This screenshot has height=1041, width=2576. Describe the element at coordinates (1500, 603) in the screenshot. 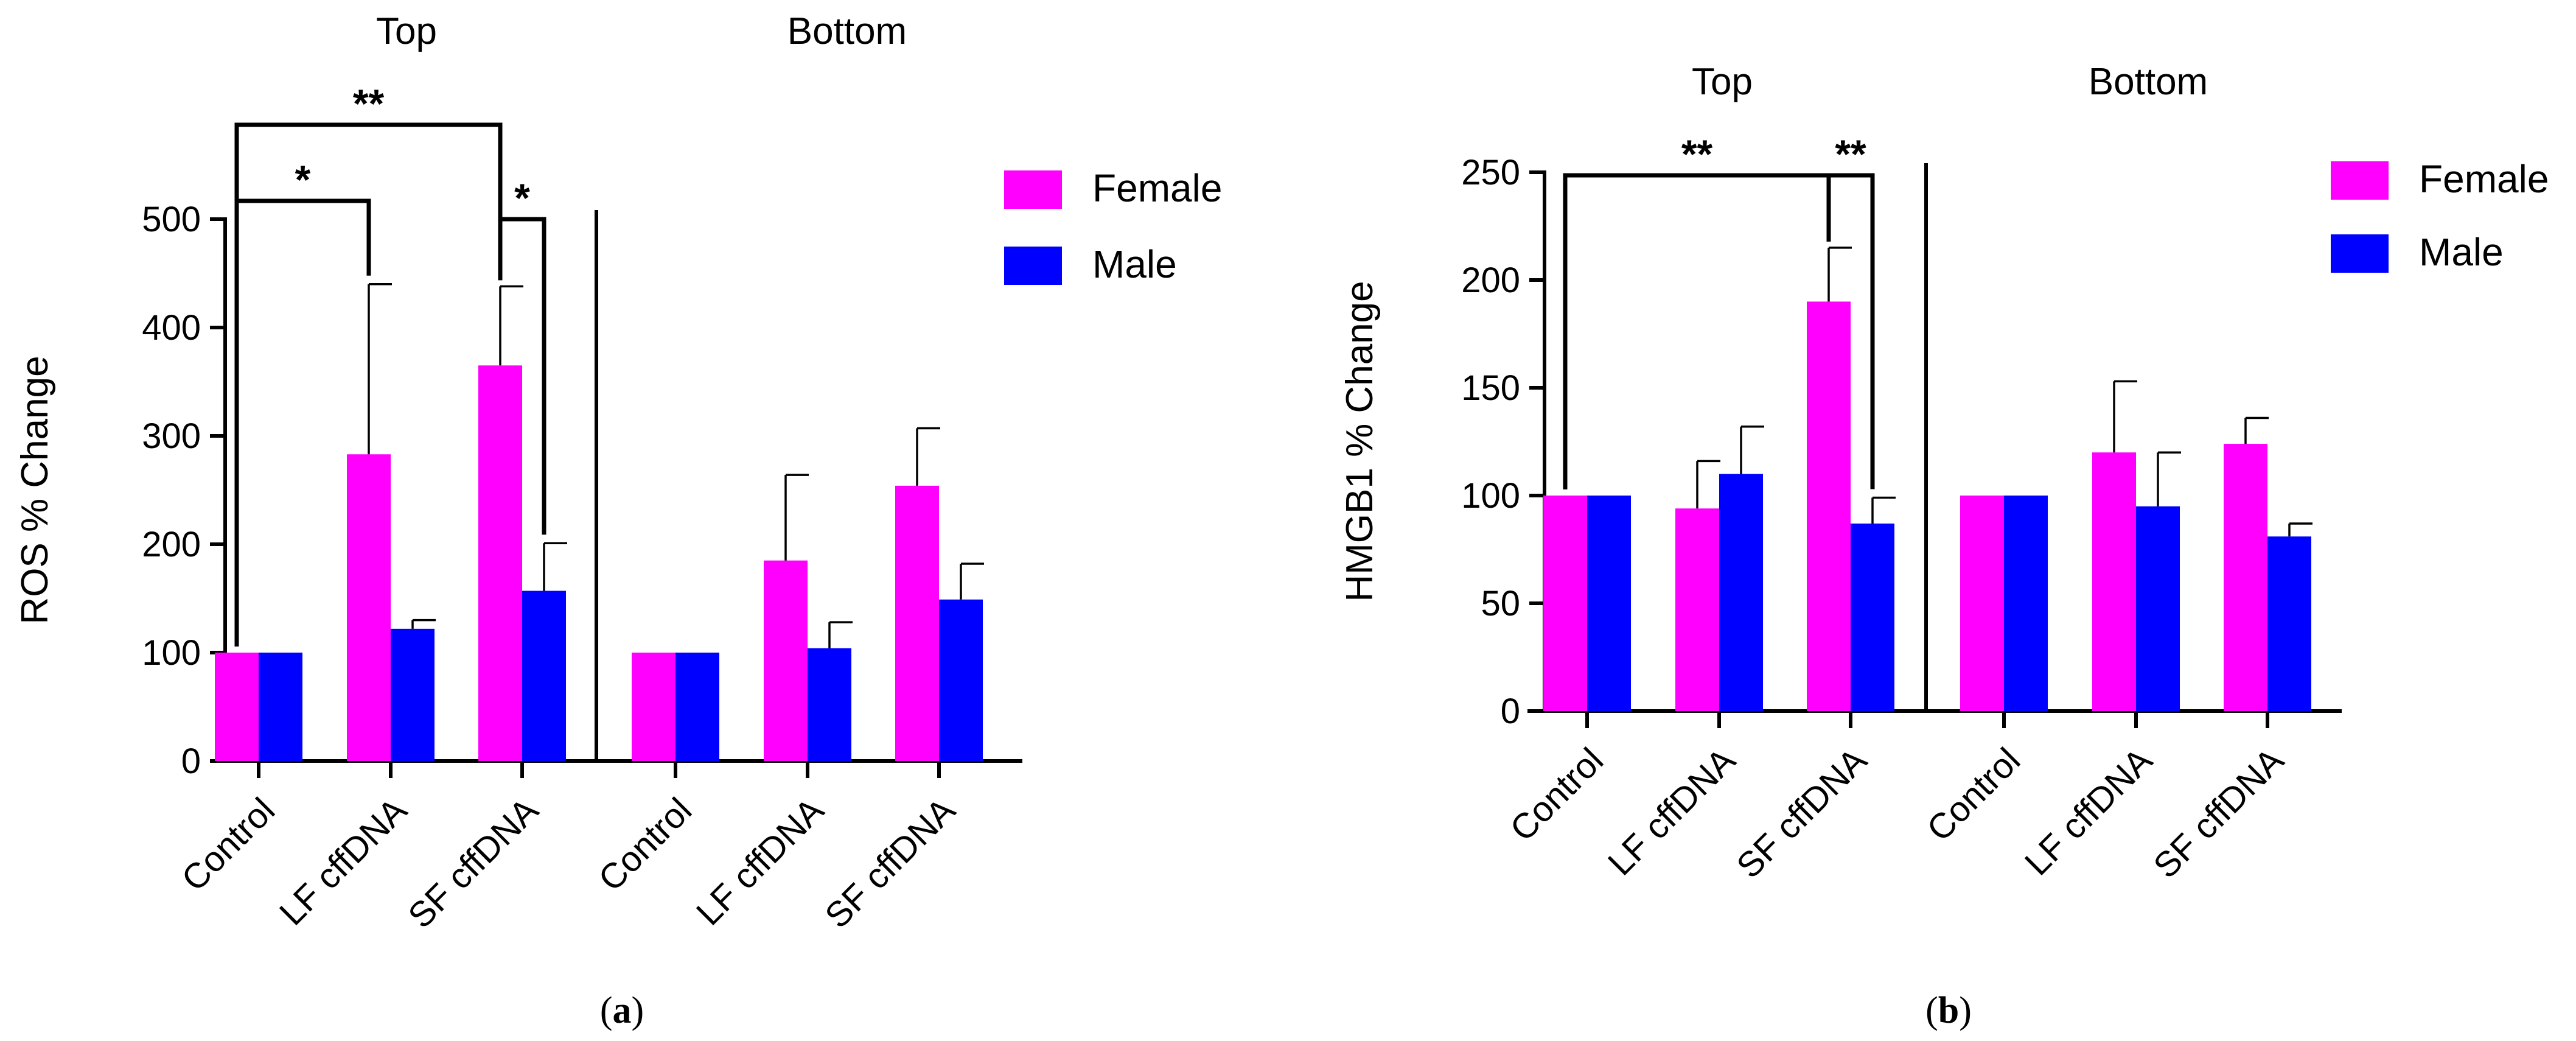

I see `y-tick-label: 50` at that location.